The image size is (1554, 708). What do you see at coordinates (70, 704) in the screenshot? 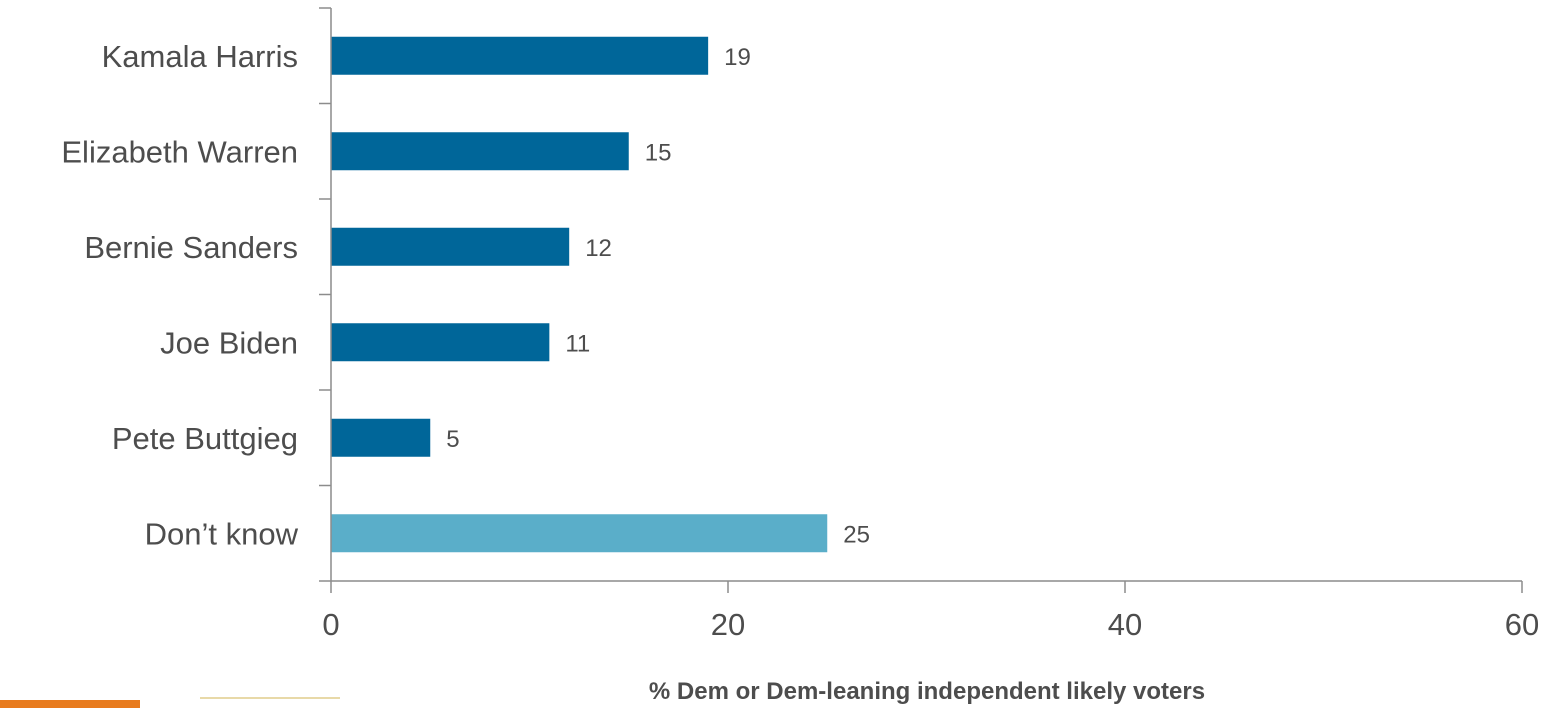
I see `brand-logo-left` at bounding box center [70, 704].